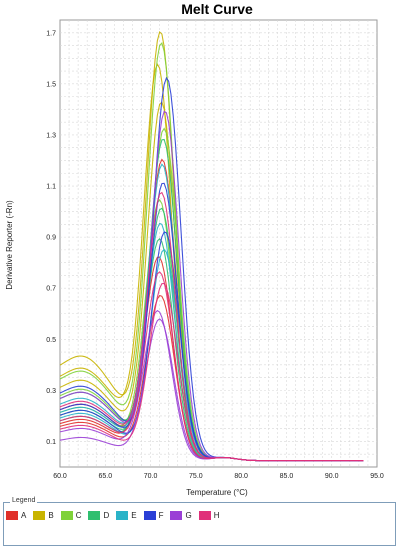 The image size is (401, 550). What do you see at coordinates (51, 515) in the screenshot?
I see `legend-label: B` at bounding box center [51, 515].